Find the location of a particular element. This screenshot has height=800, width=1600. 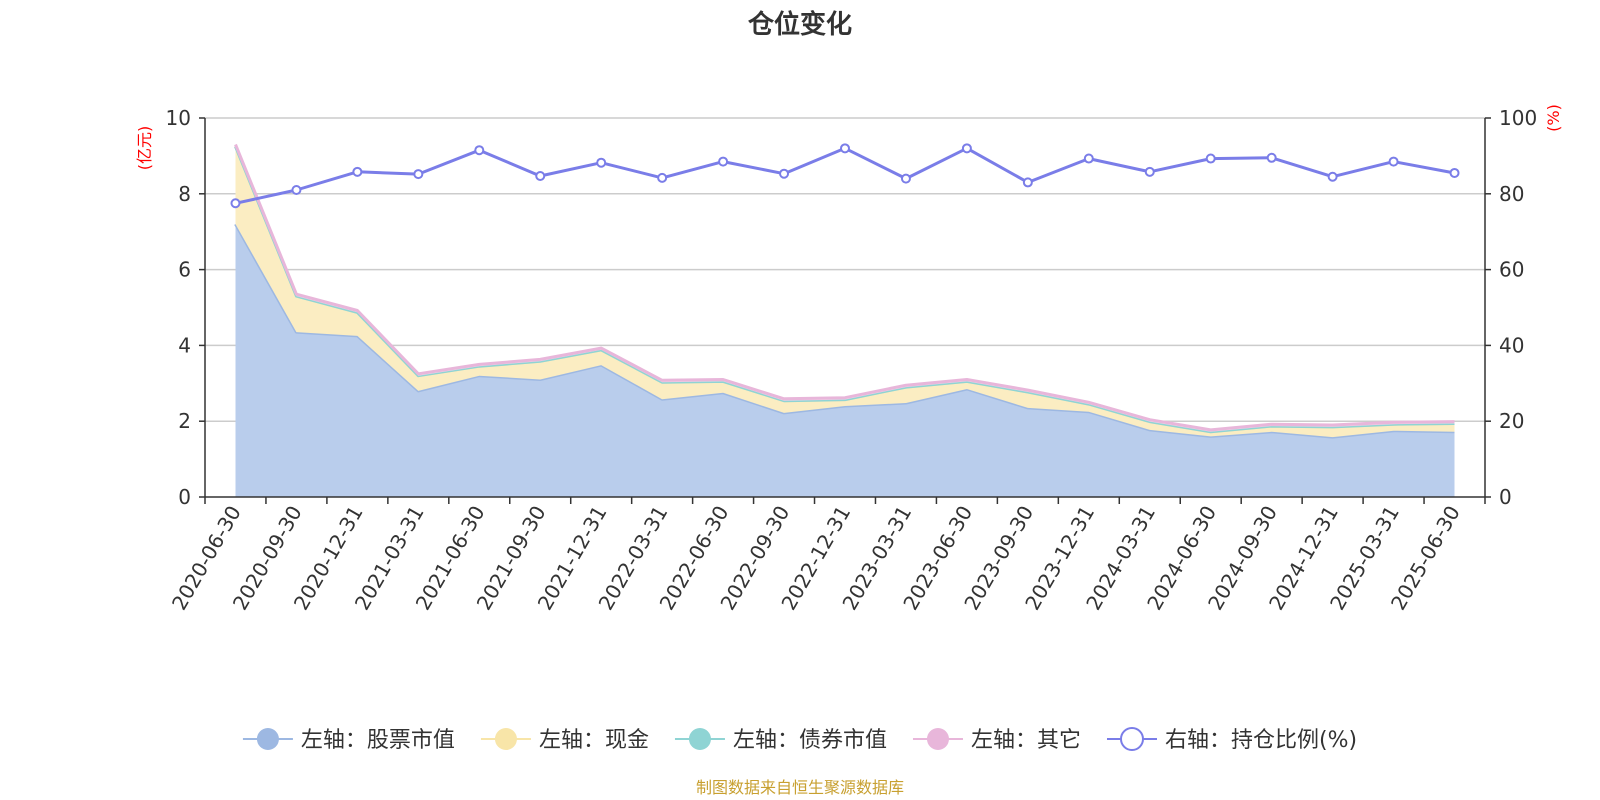

legend: 左轴：股票市值 左轴：现金 左轴：债券市值 左轴：其它 右轴：持仓比例(%) is located at coordinates (799, 740).